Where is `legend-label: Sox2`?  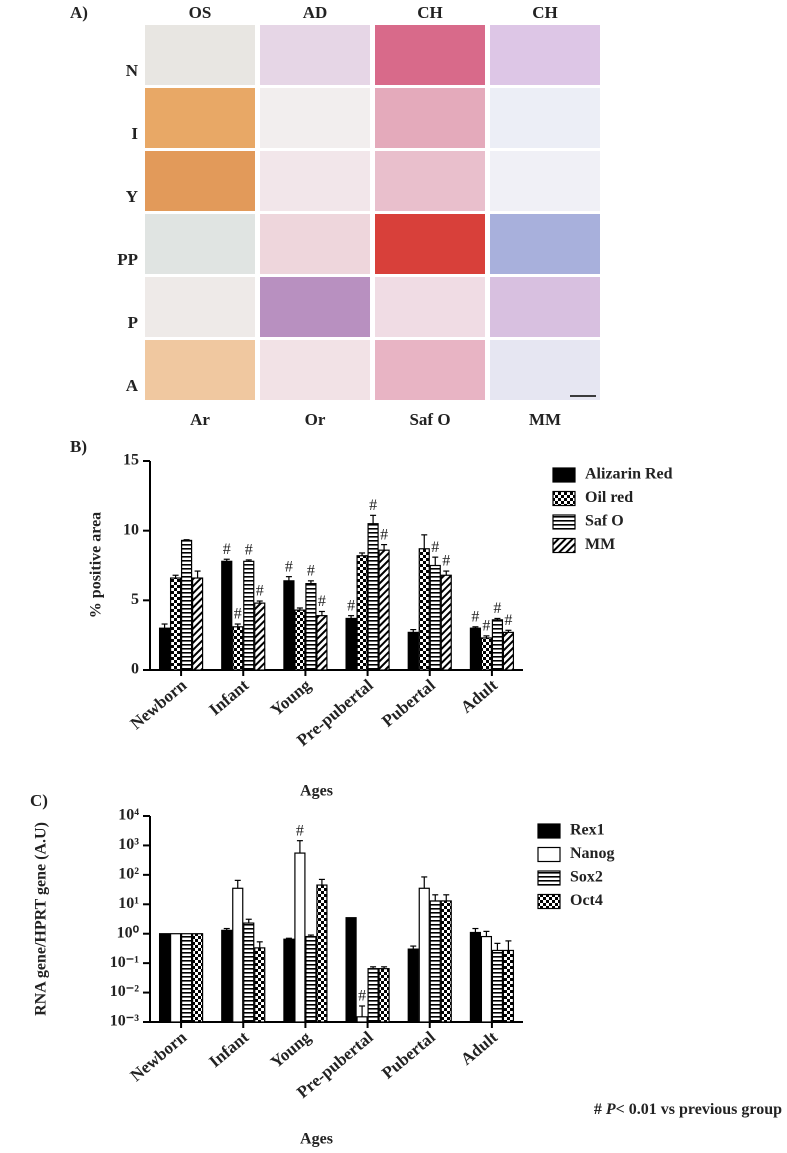 legend-label: Sox2 is located at coordinates (586, 877).